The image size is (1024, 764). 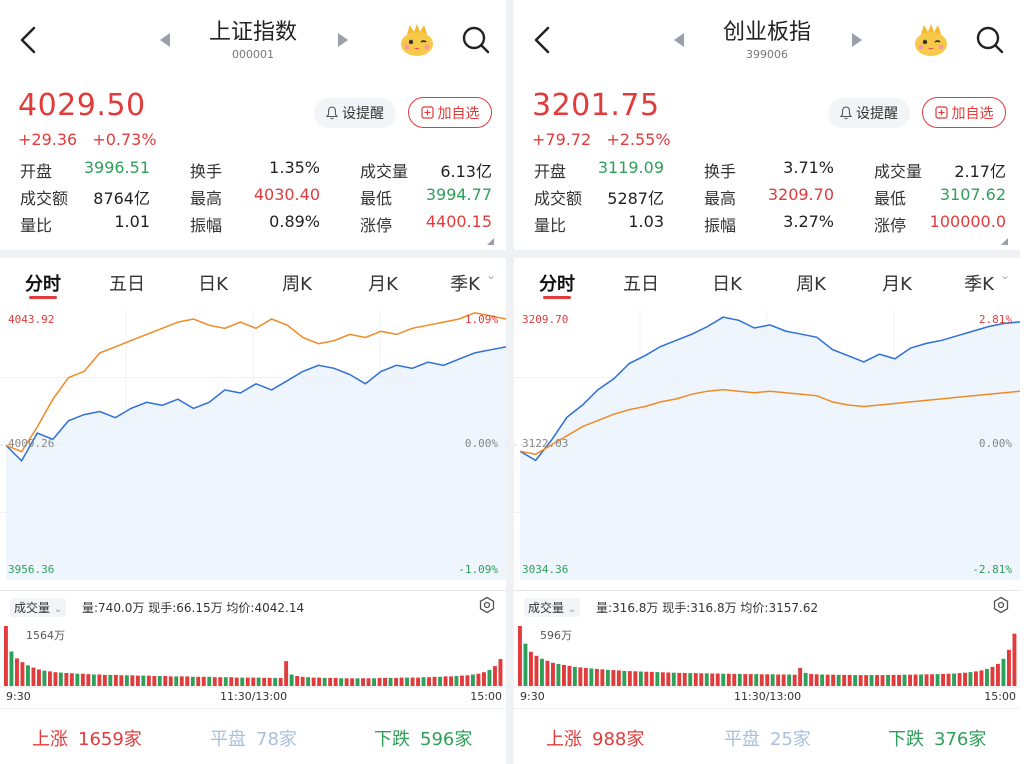 What do you see at coordinates (937, 738) in the screenshot?
I see `decliners: 下跌 376家` at bounding box center [937, 738].